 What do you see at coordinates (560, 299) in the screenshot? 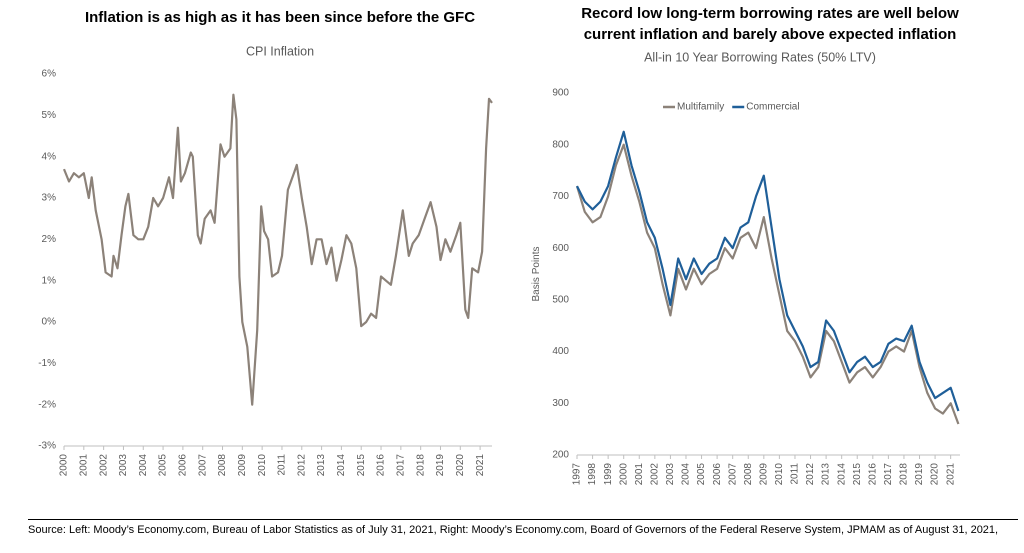
I see `y-tick-label: 500` at bounding box center [560, 299].